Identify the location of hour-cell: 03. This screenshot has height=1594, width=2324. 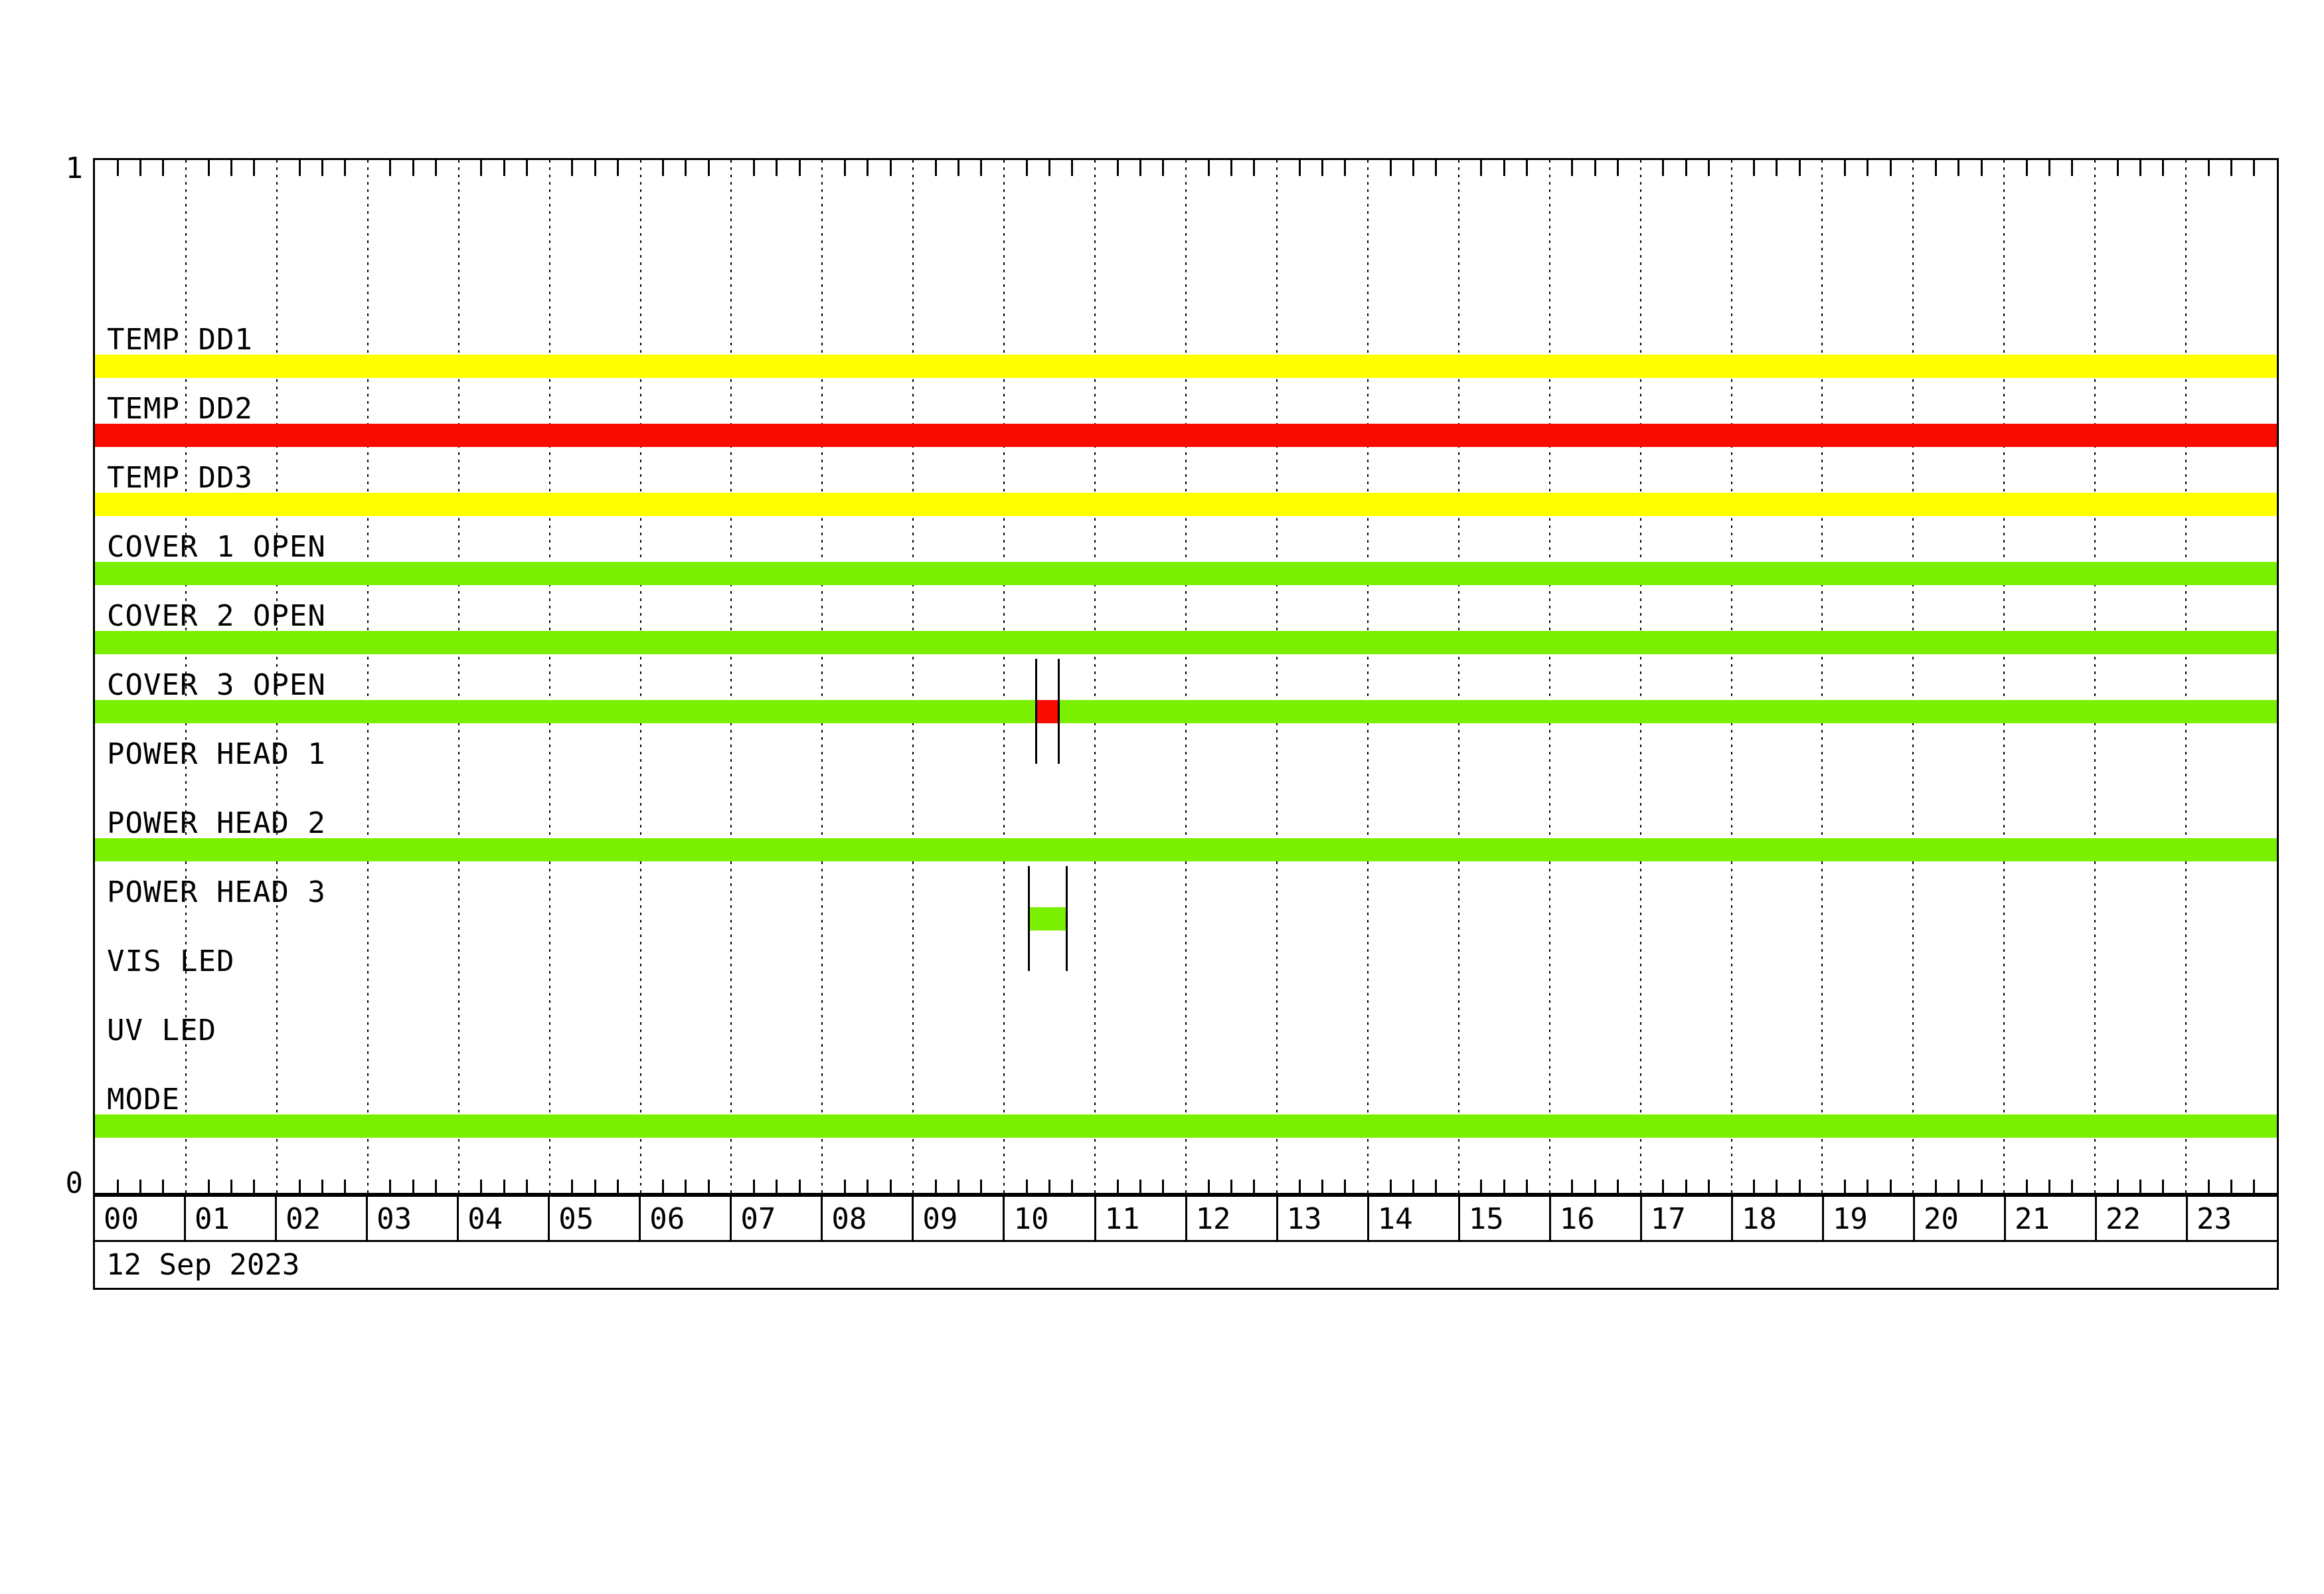
(413, 1217).